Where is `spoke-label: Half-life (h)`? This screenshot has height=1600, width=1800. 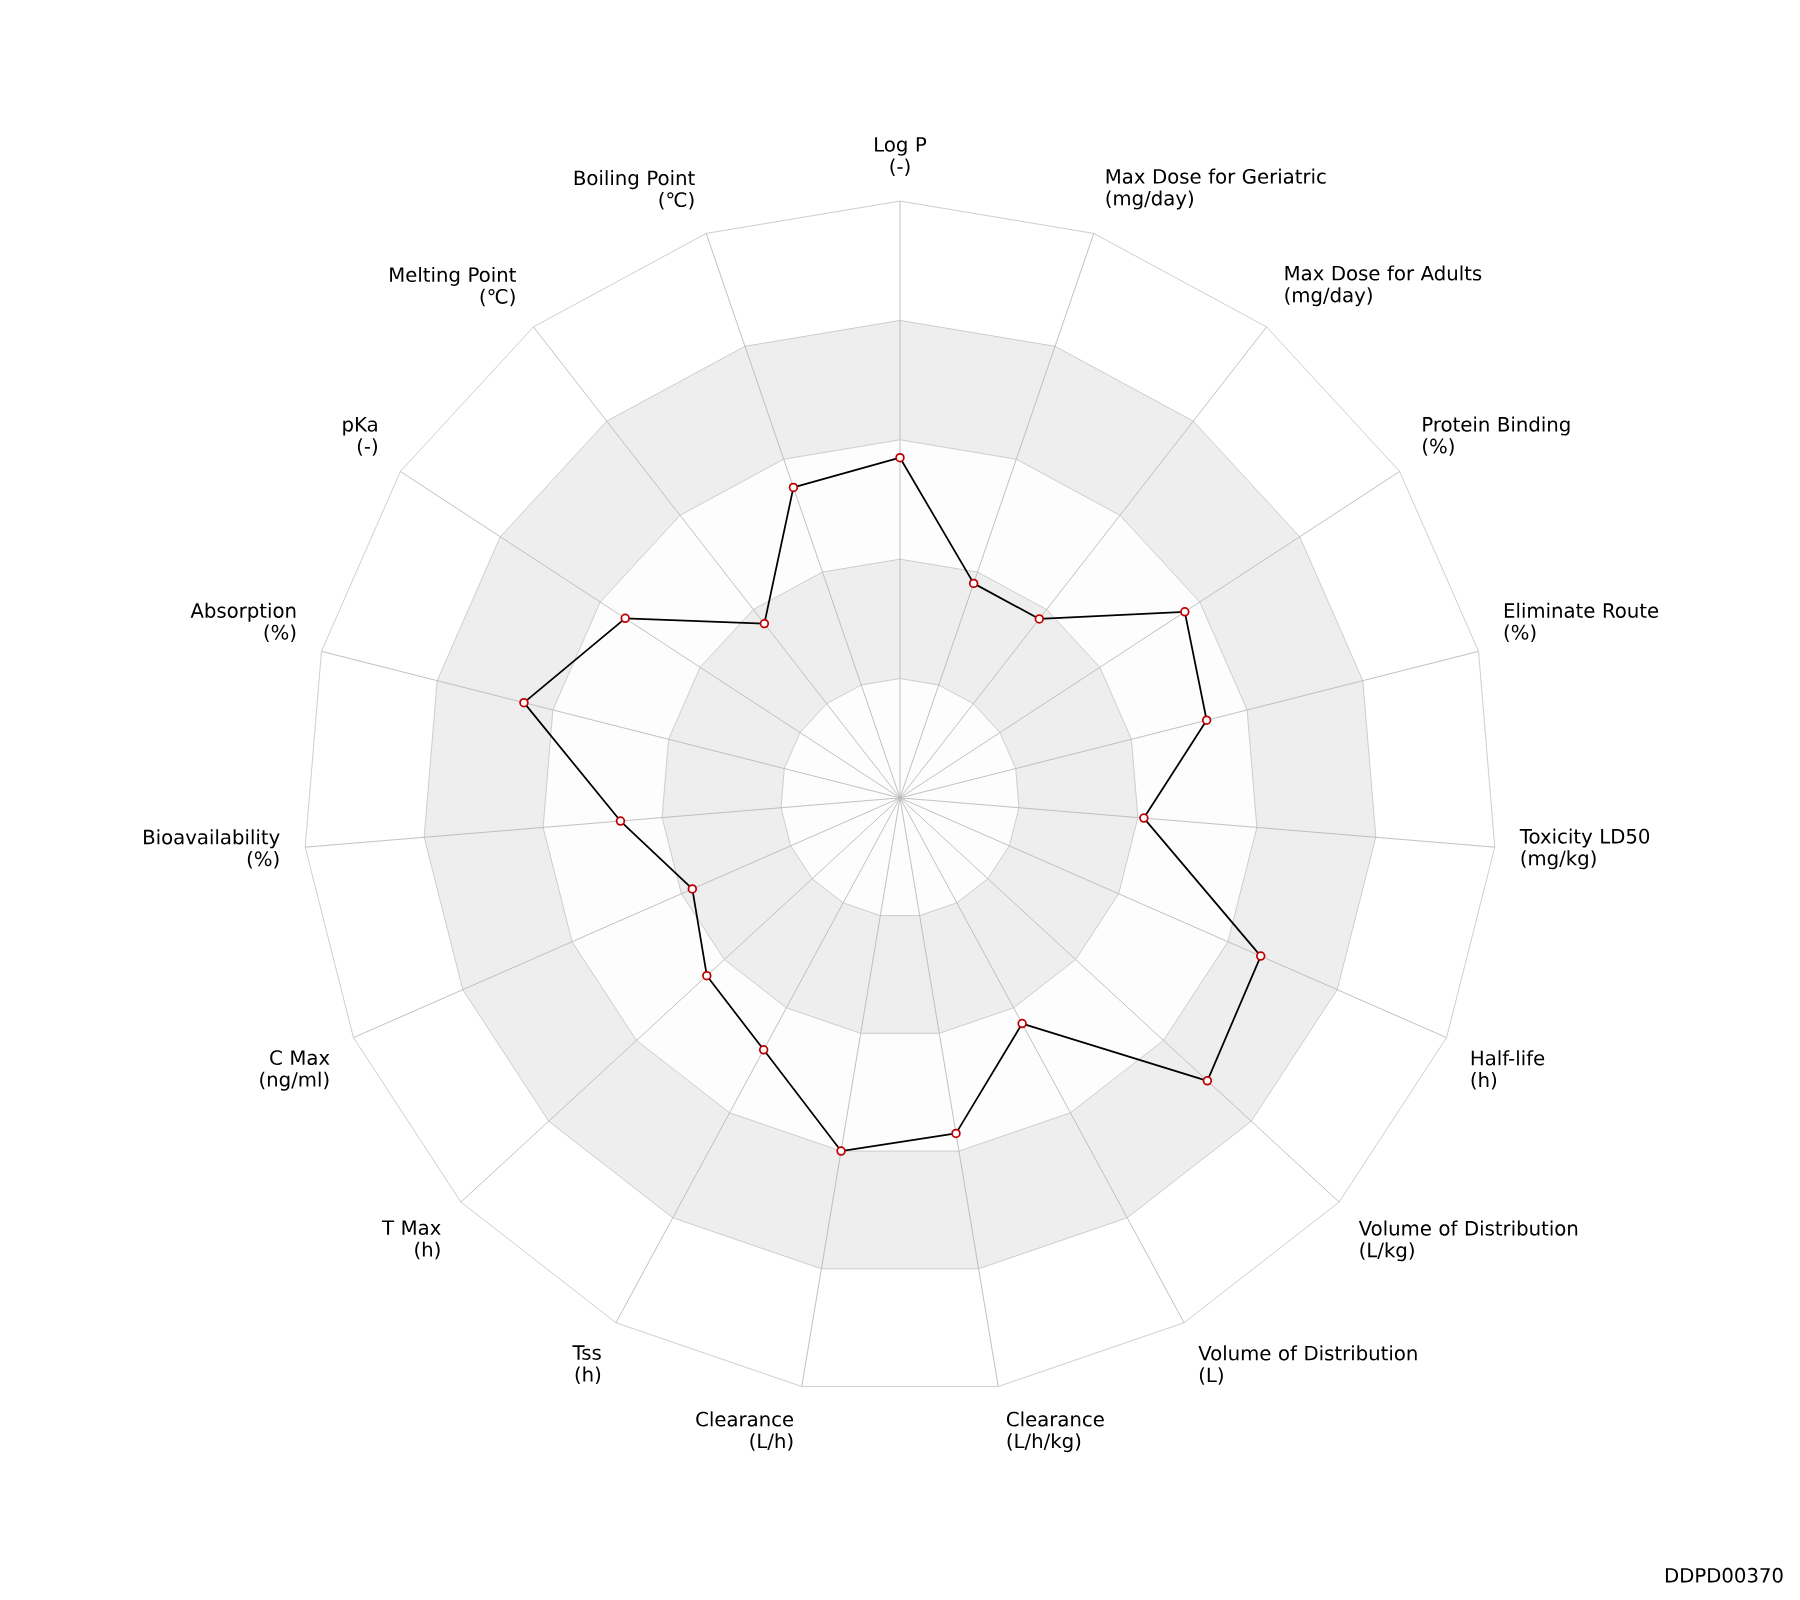 spoke-label: Half-life (h) is located at coordinates (1508, 1070).